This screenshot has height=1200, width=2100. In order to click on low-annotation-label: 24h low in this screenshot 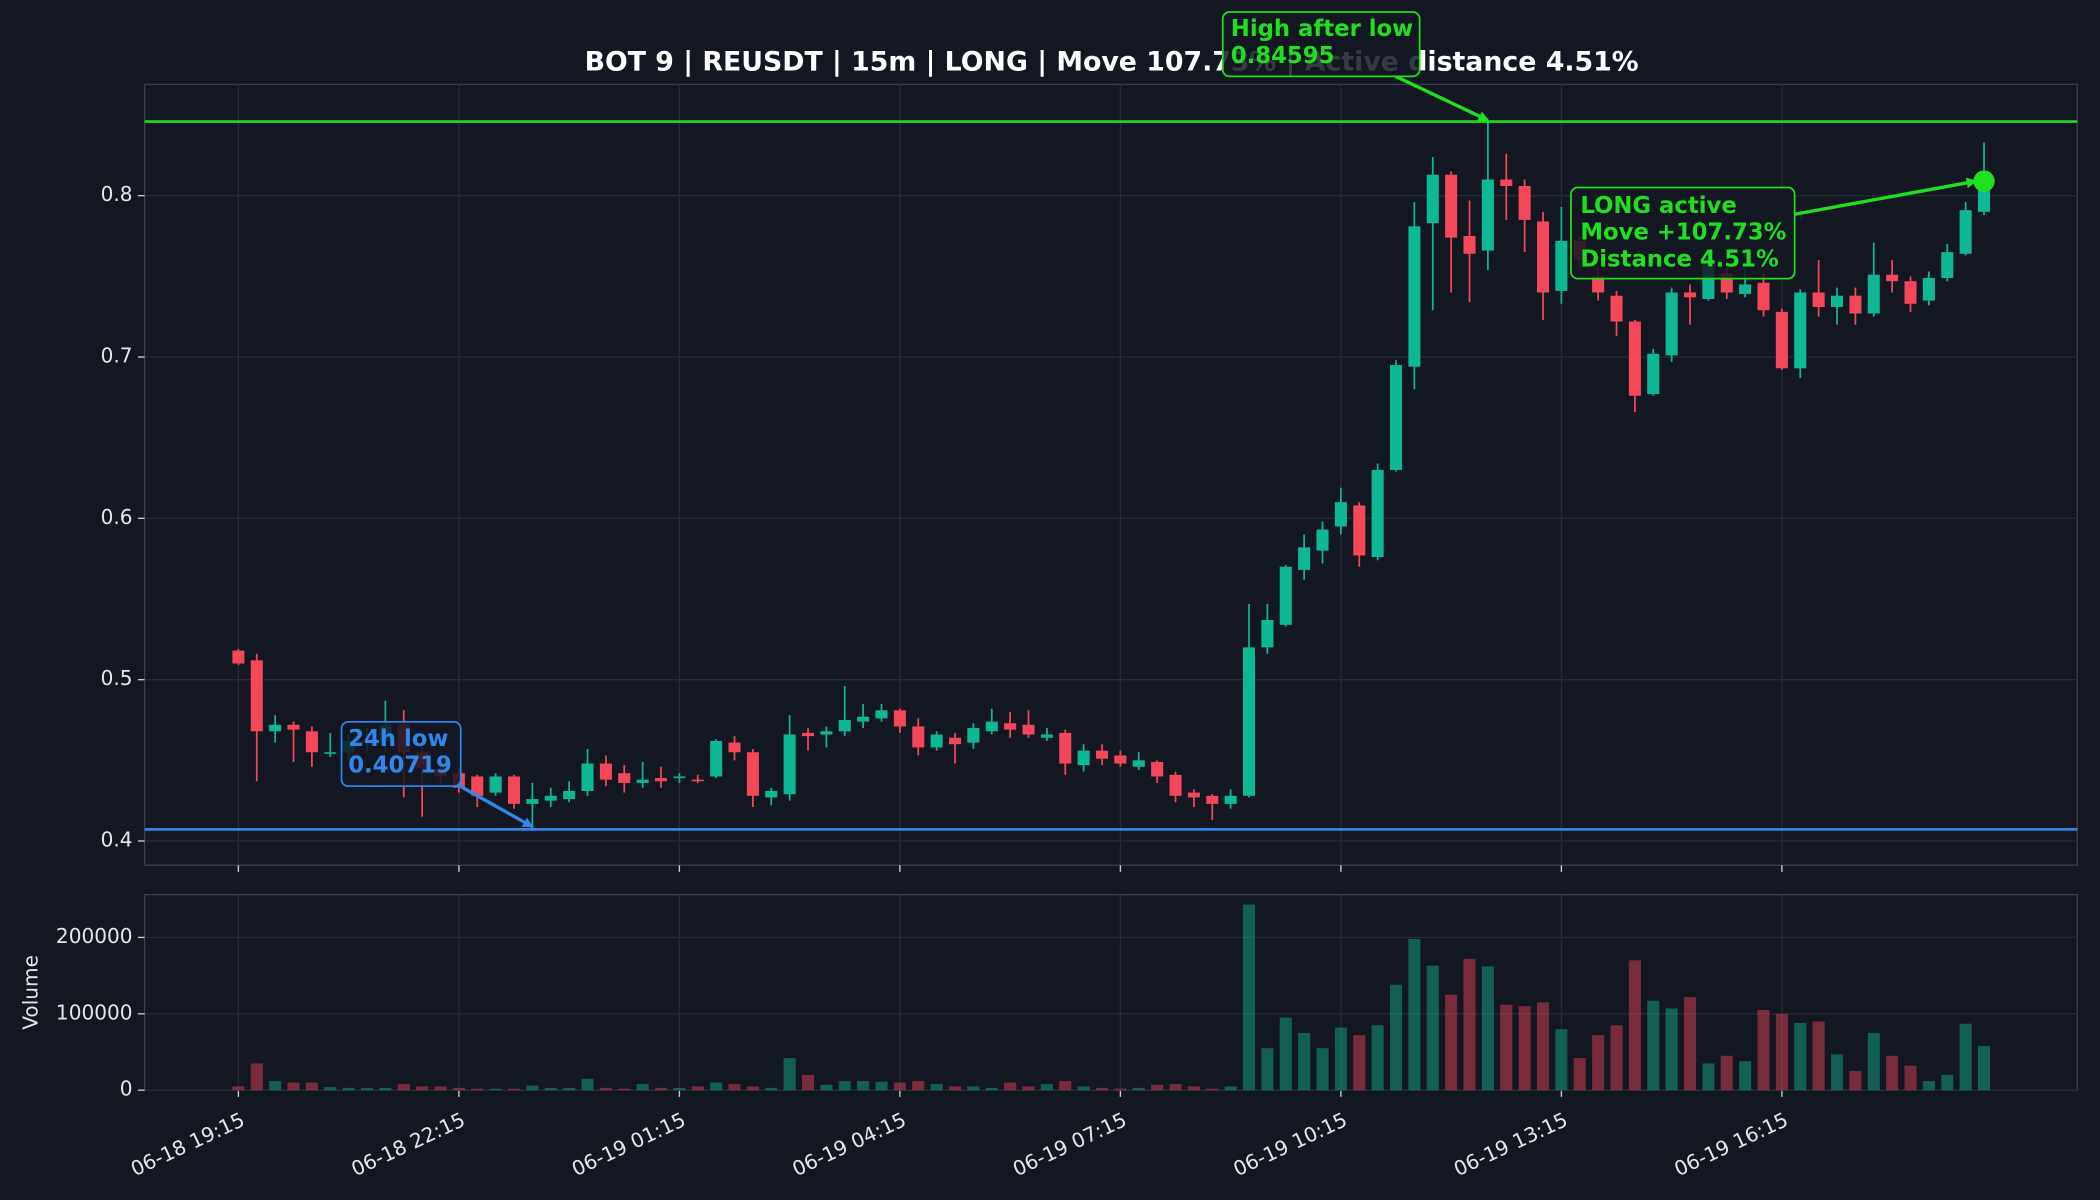, I will do `click(398, 739)`.